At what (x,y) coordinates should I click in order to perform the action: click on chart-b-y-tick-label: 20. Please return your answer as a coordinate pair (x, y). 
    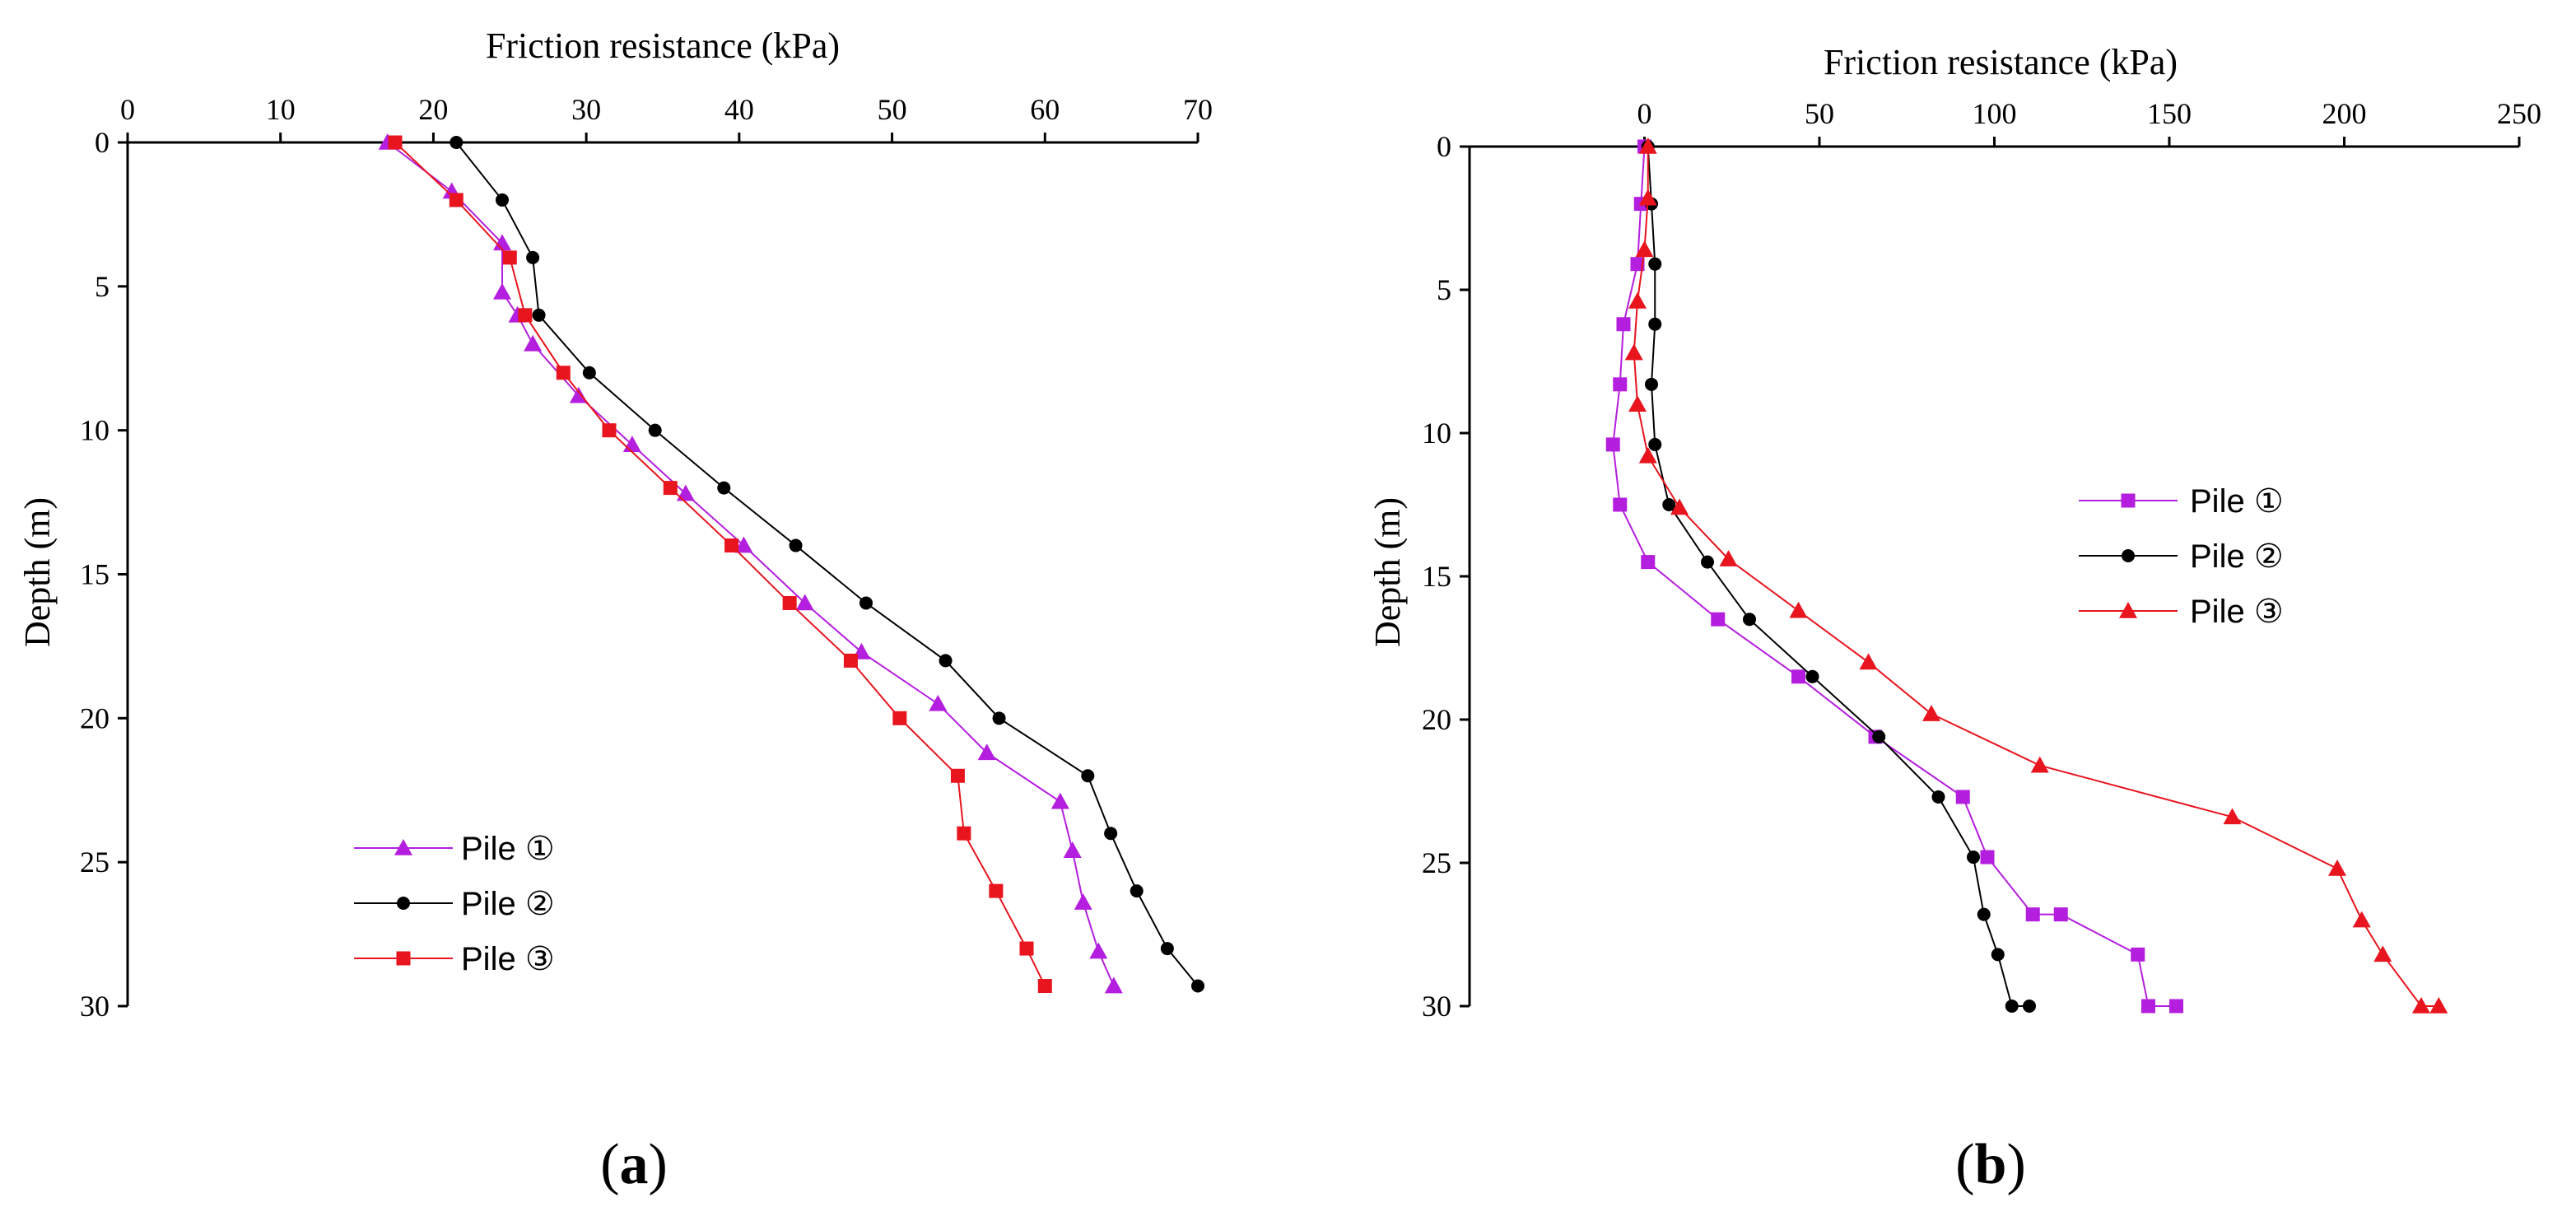
    Looking at the image, I should click on (1436, 719).